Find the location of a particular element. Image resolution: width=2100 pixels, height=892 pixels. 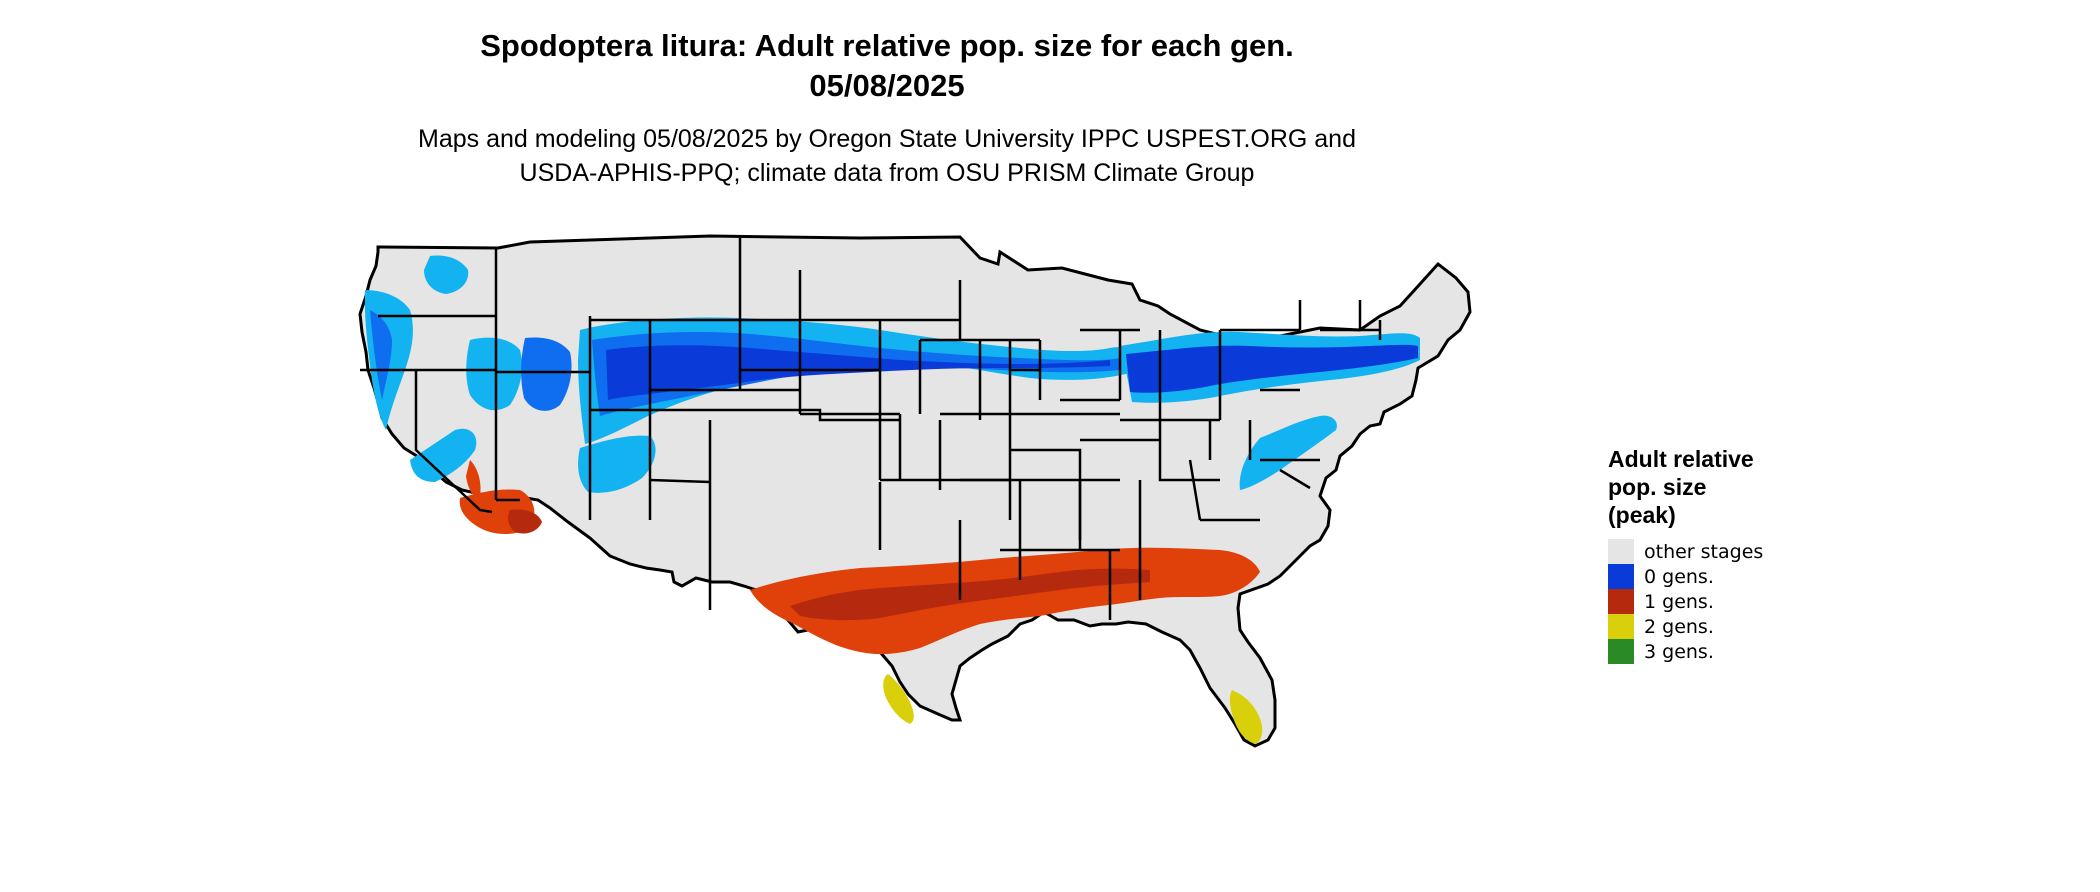

legend-item-other-stages: other stages is located at coordinates (1758, 551).